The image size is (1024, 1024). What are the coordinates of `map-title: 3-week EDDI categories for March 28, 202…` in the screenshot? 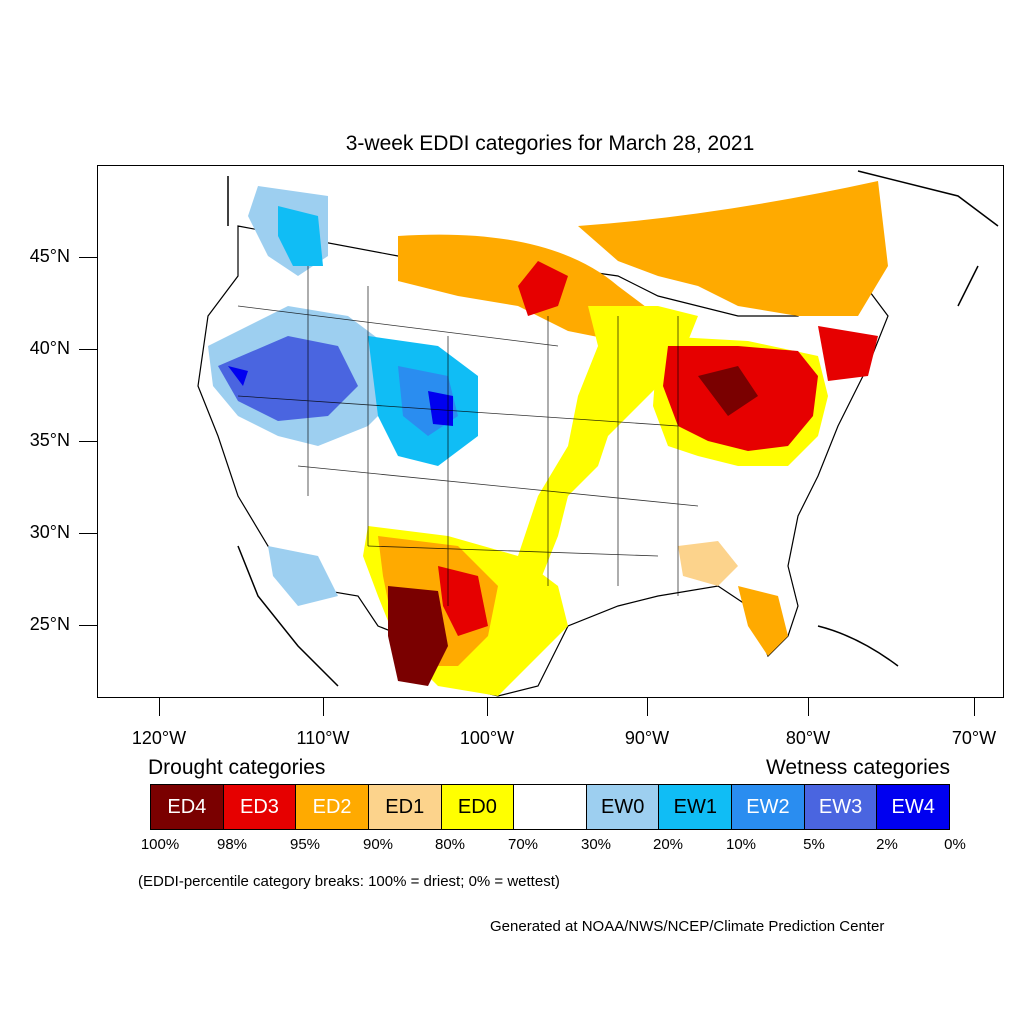 It's located at (550, 143).